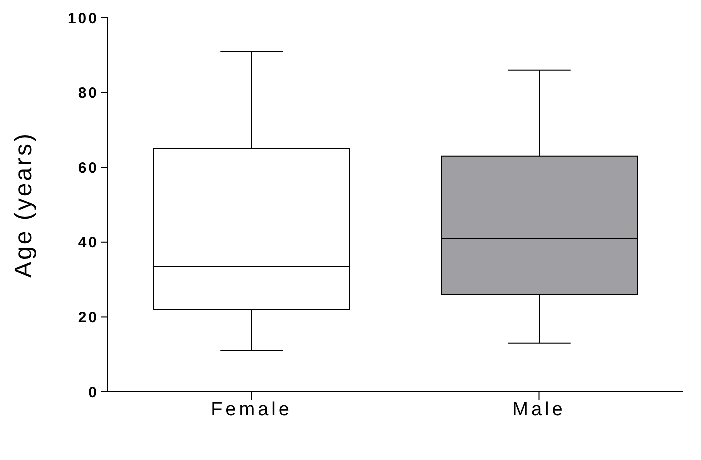 The image size is (701, 460). What do you see at coordinates (88, 93) in the screenshot?
I see `y-tick-label: 80` at bounding box center [88, 93].